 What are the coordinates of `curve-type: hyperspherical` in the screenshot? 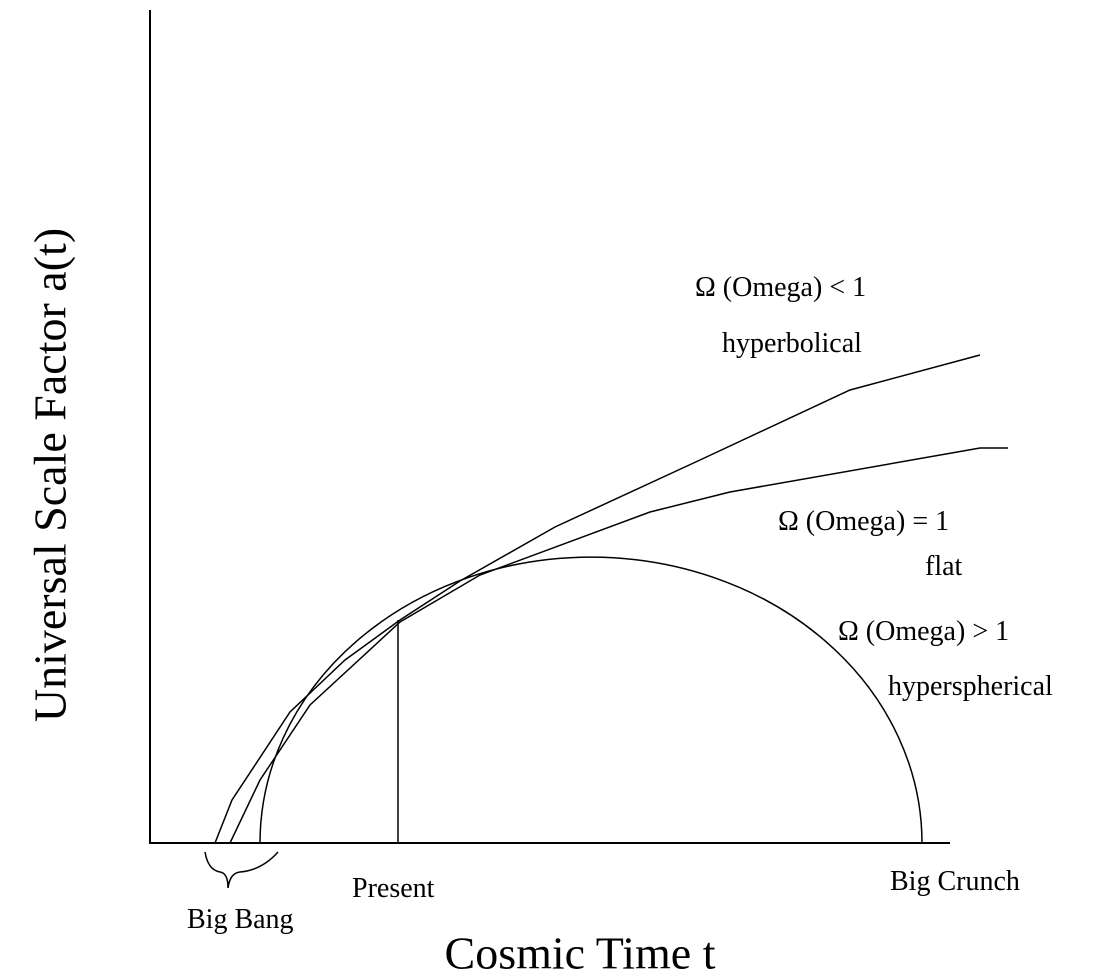 It's located at (970, 686).